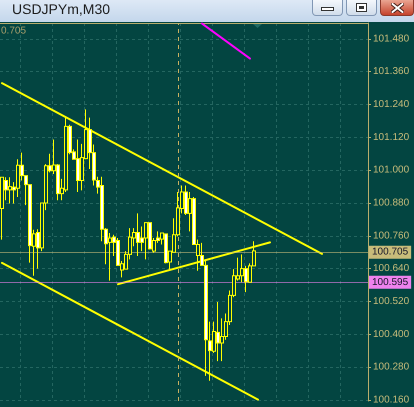  I want to click on y-tick-label: 101.240, so click(391, 104).